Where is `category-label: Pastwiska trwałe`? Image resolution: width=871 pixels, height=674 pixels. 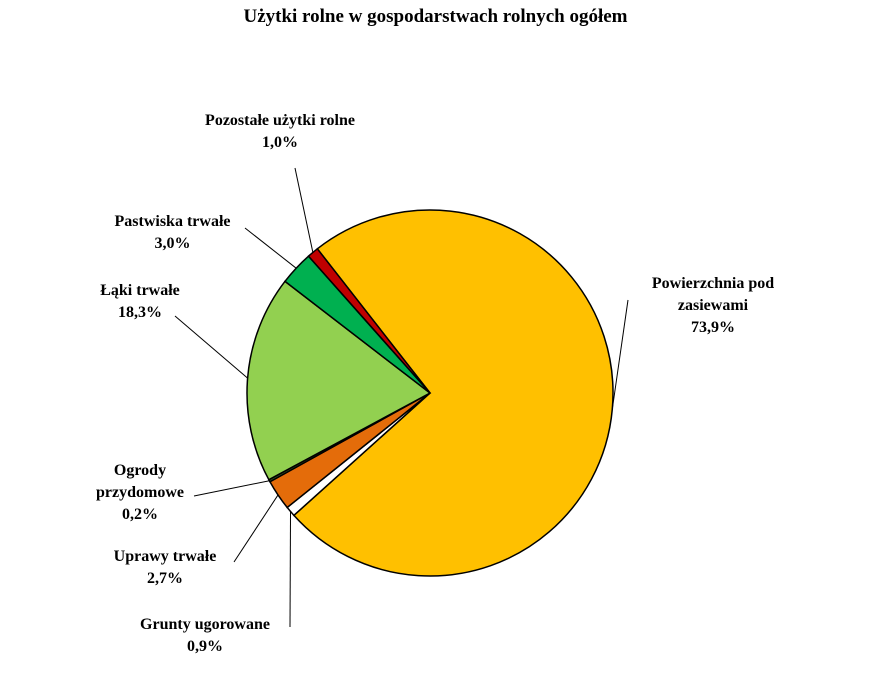 category-label: Pastwiska trwałe is located at coordinates (172, 221).